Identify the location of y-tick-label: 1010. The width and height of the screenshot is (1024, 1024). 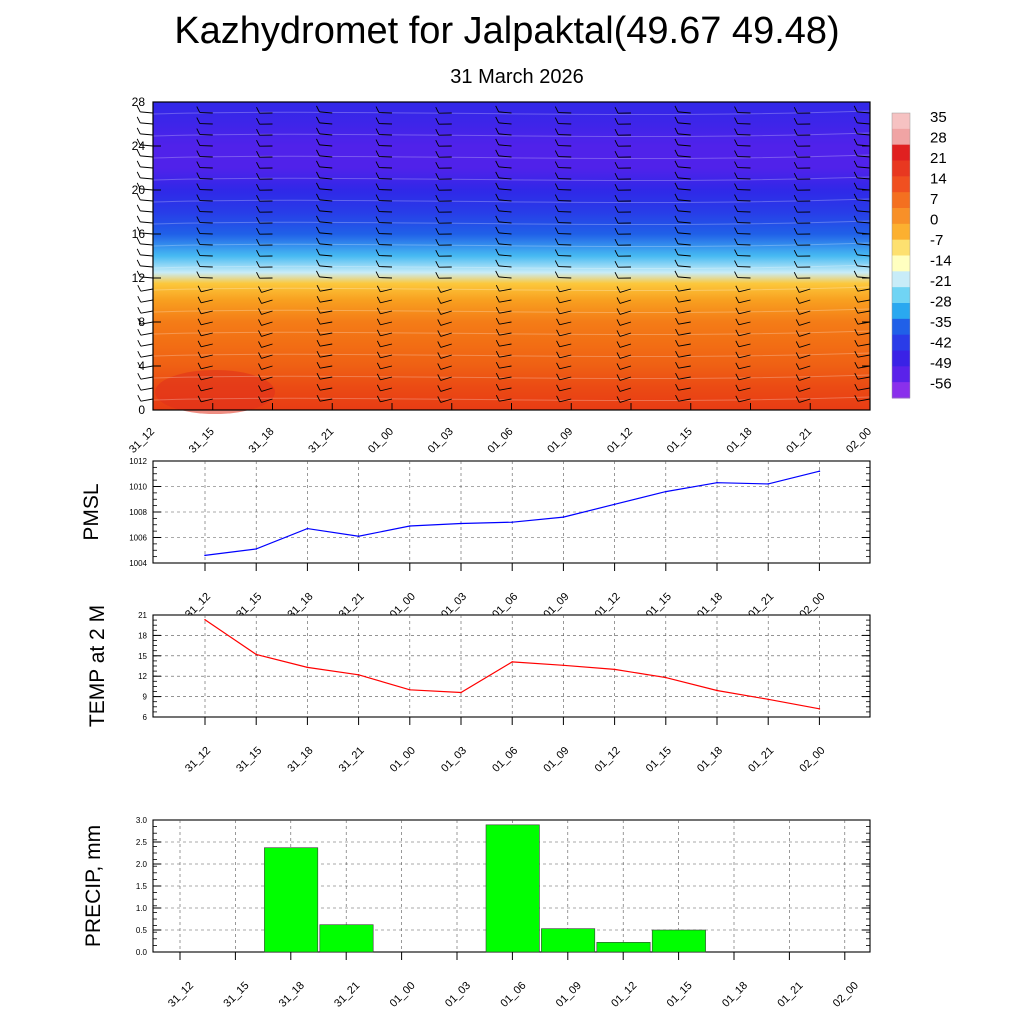
(138, 487).